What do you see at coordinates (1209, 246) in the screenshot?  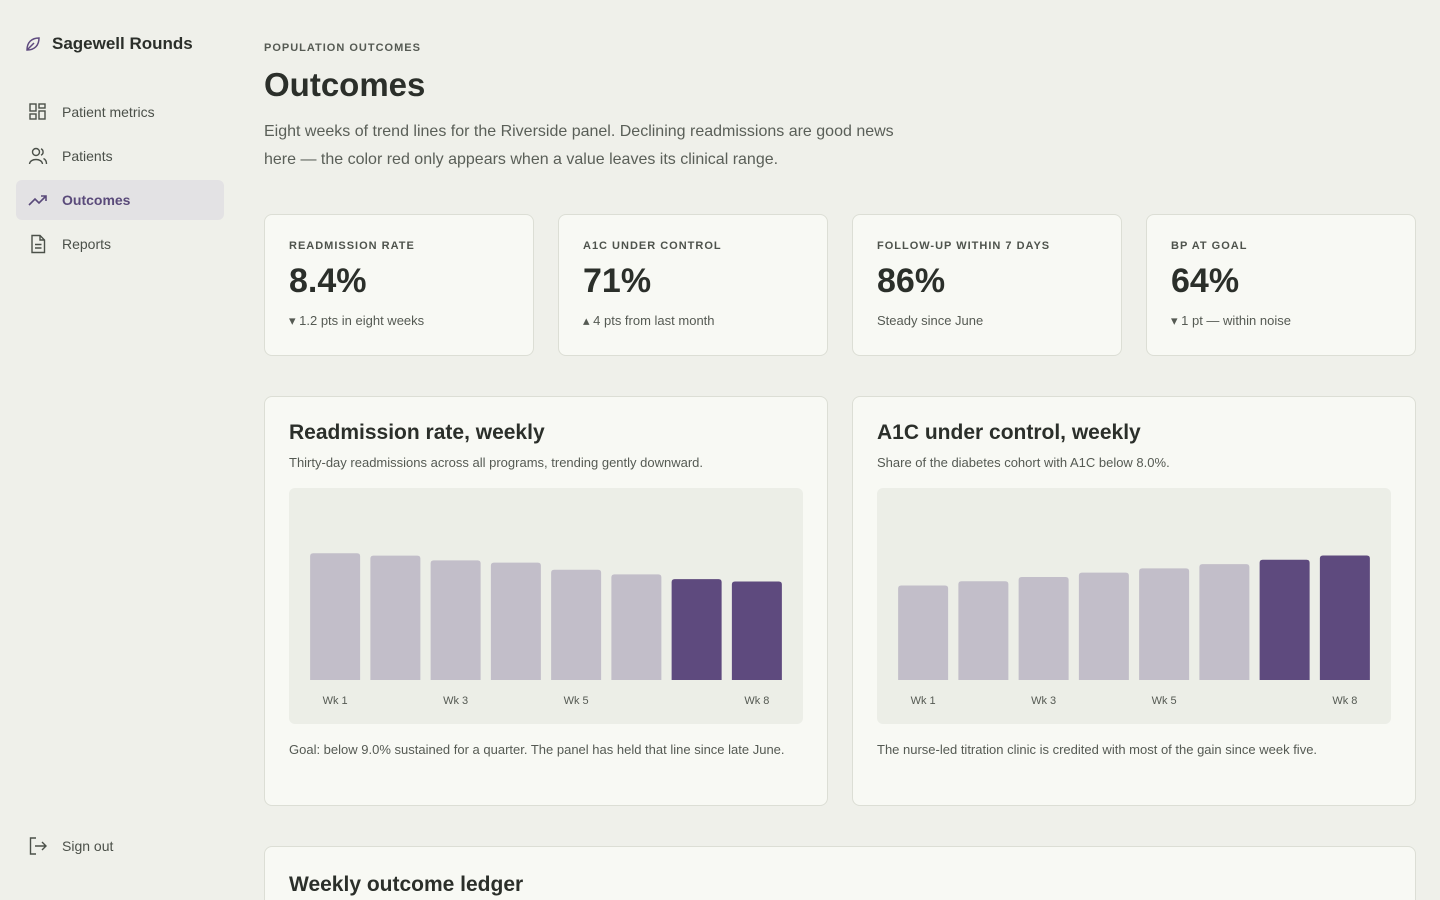 I see `kpi-label: BP AT GOAL` at bounding box center [1209, 246].